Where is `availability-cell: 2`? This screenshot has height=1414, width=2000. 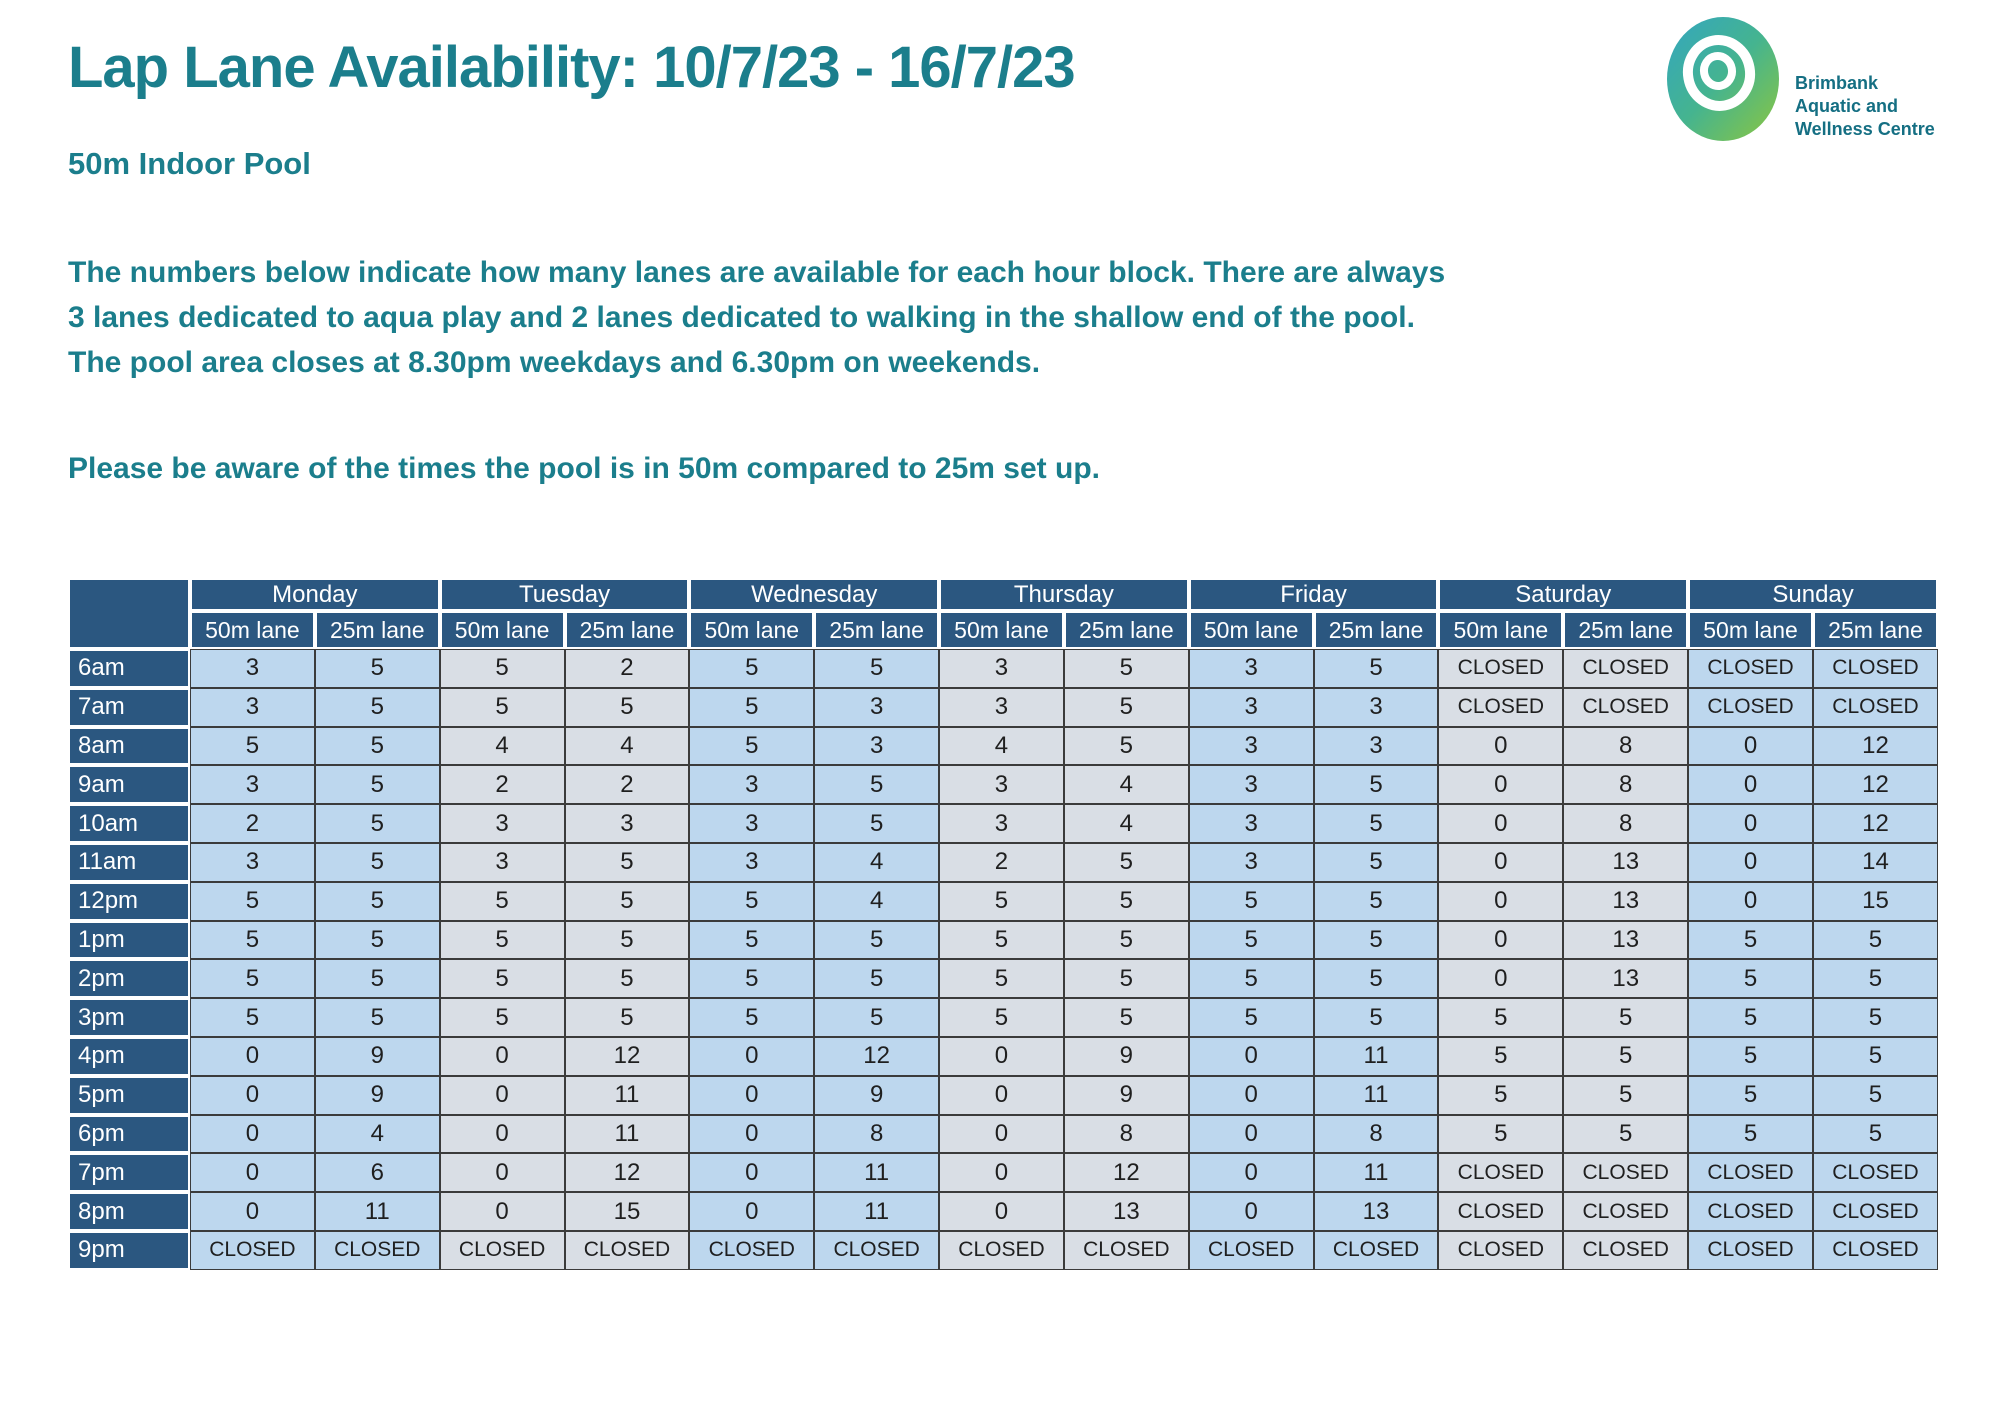
availability-cell: 2 is located at coordinates (252, 823).